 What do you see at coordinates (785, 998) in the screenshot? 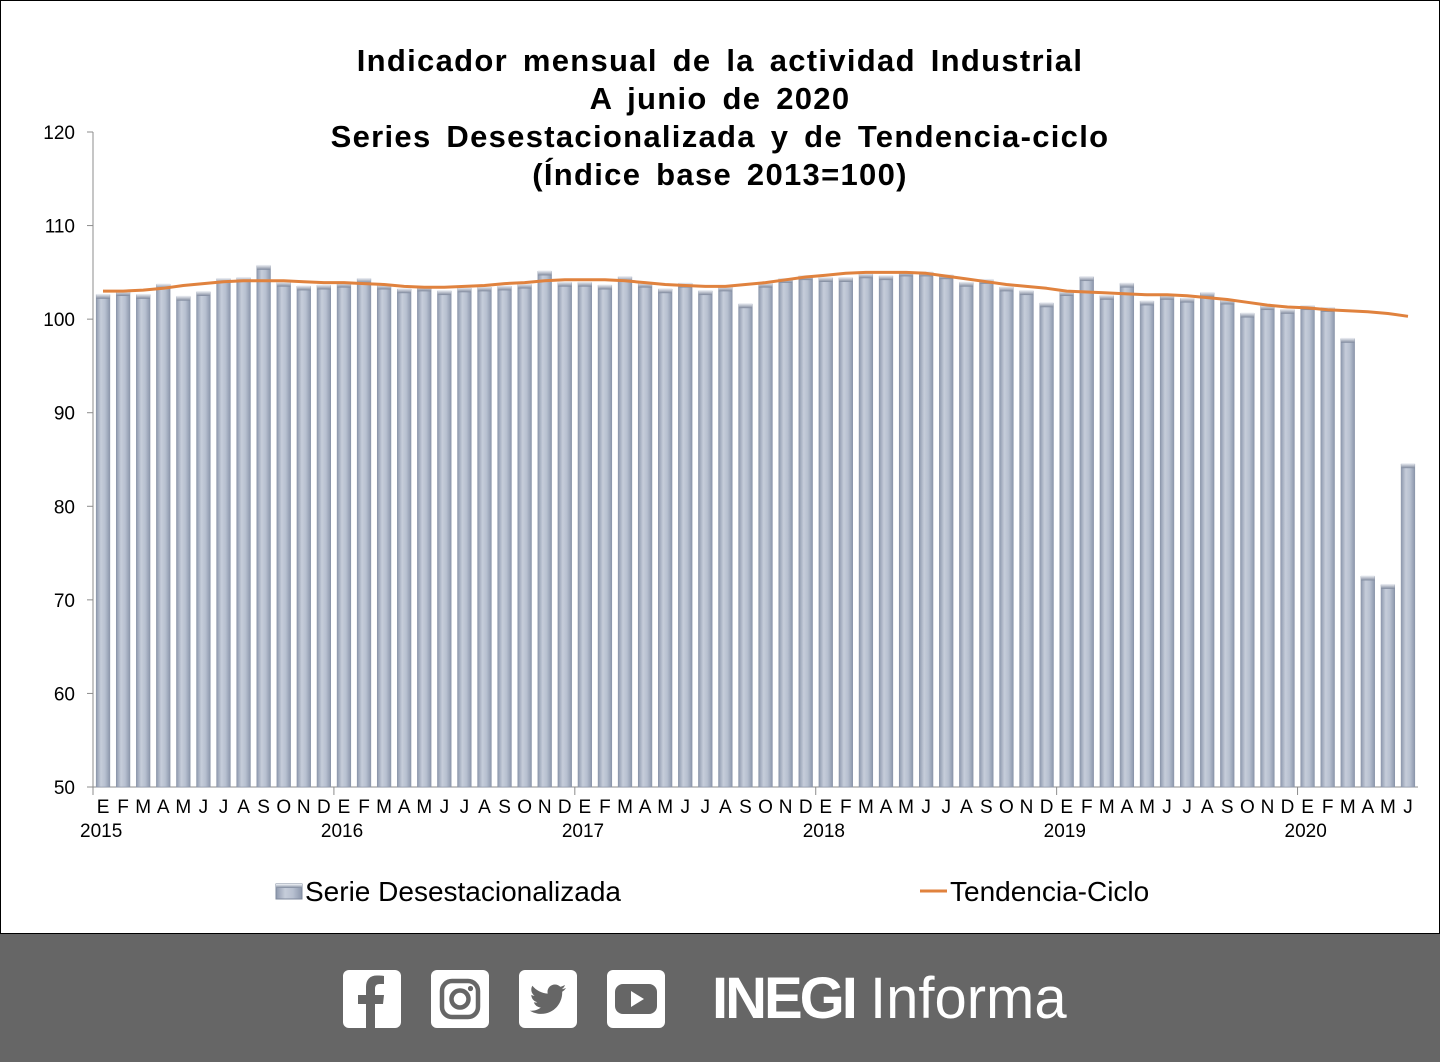
I see `brand-logo-inegi: INEGI` at bounding box center [785, 998].